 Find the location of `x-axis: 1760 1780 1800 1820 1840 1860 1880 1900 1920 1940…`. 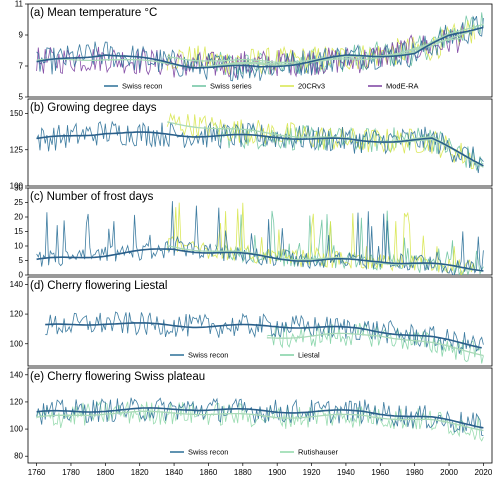

x-axis: 1760 1780 1800 1820 1840 1860 1880 1900 1920 1940… is located at coordinates (260, 470).